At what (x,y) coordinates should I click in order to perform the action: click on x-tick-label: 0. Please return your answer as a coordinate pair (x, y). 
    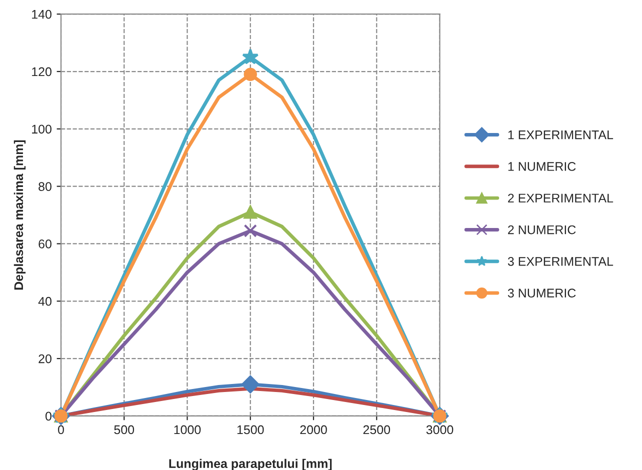
    Looking at the image, I should click on (61, 429).